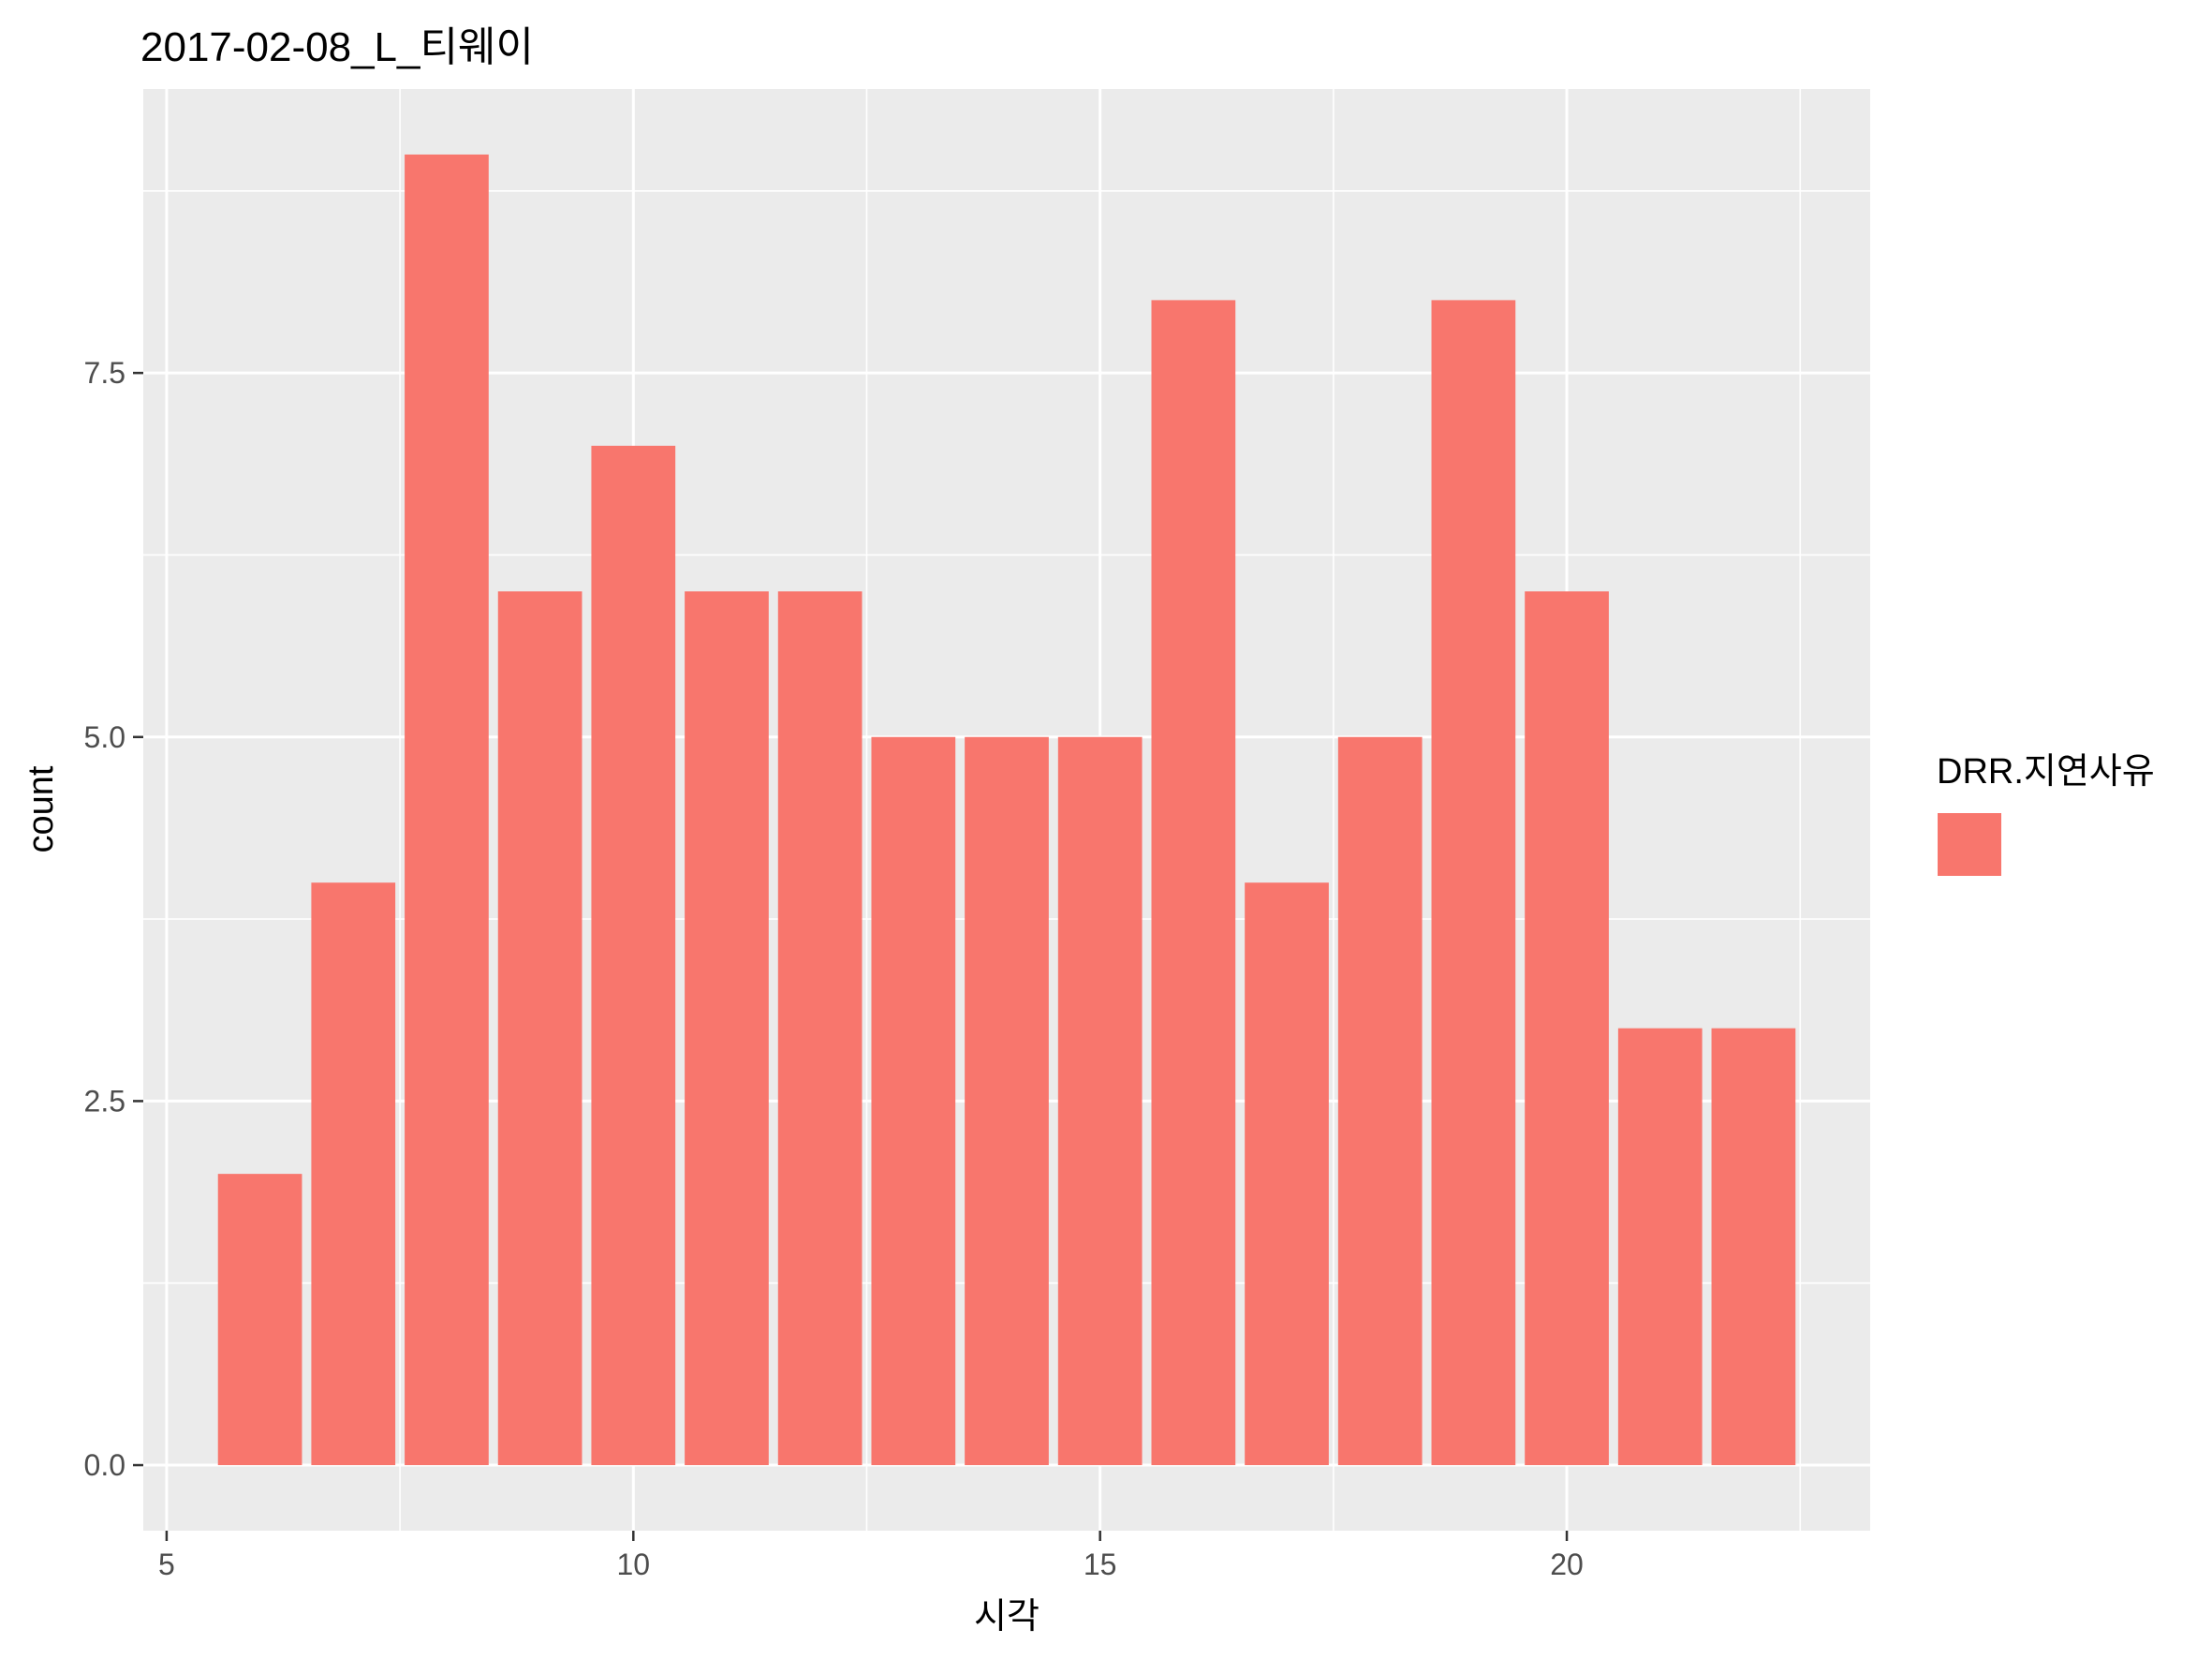 Image resolution: width=2212 pixels, height=1659 pixels. I want to click on x-axis-title: 시각, so click(1007, 1617).